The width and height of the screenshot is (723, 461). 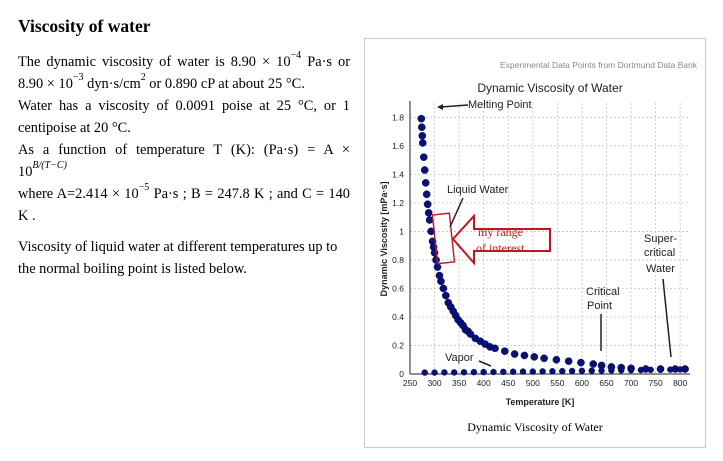 What do you see at coordinates (557, 383) in the screenshot?
I see `x-tick-label: 550` at bounding box center [557, 383].